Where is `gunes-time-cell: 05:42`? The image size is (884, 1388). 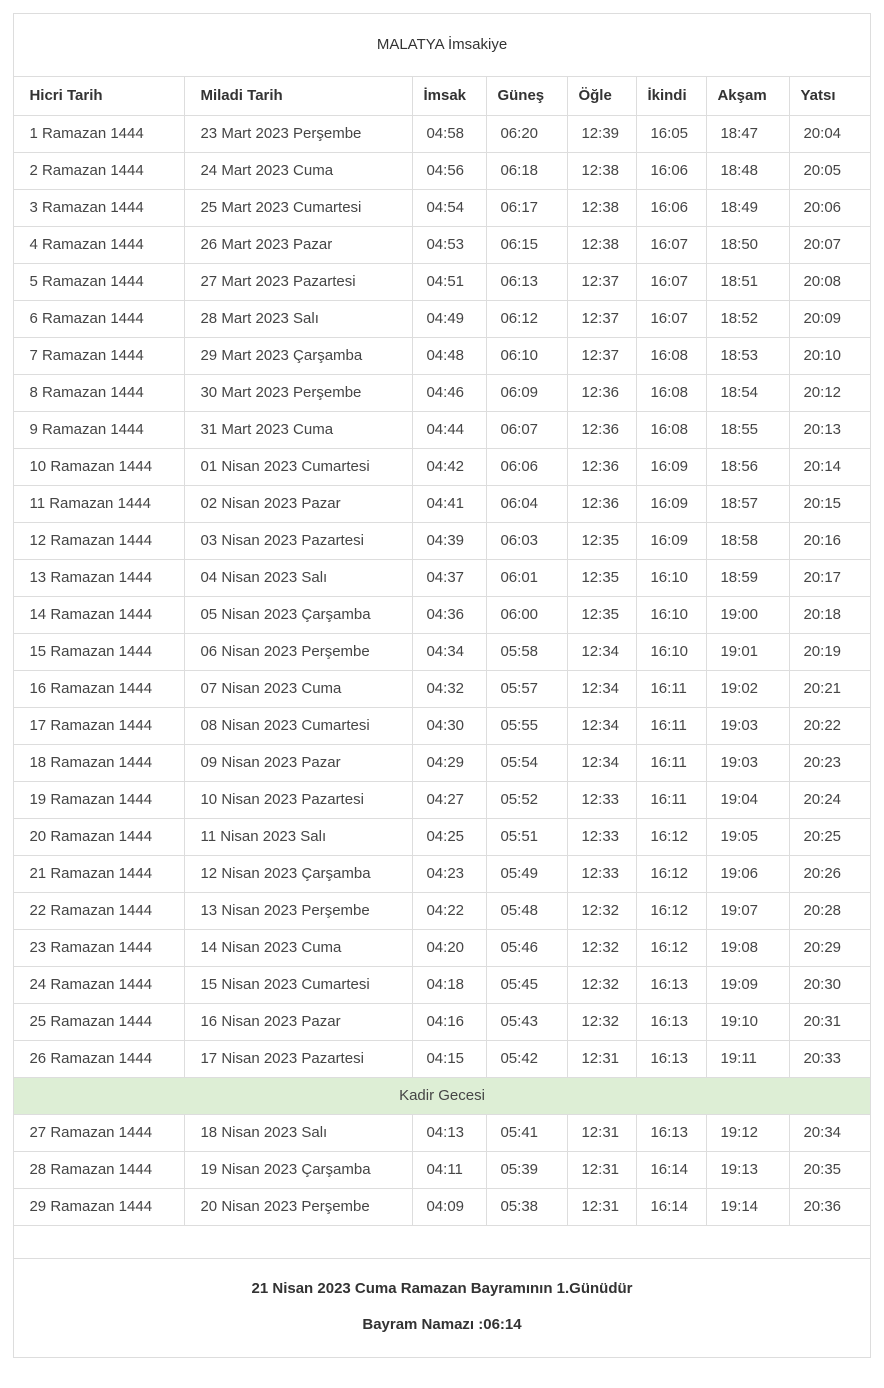
gunes-time-cell: 05:42 is located at coordinates (527, 1059).